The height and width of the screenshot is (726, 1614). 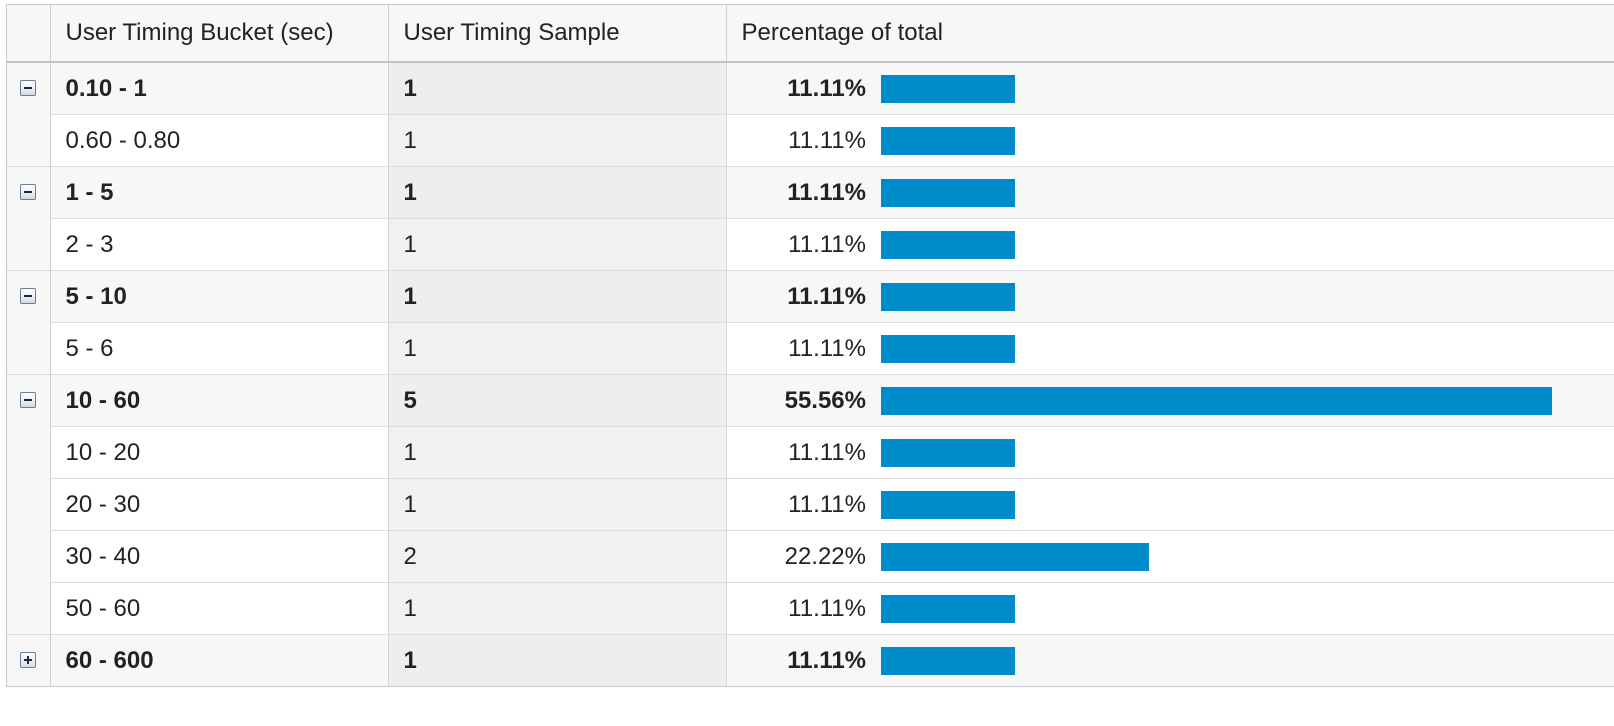 What do you see at coordinates (219, 608) in the screenshot?
I see `bucket-cell: 50 - 60` at bounding box center [219, 608].